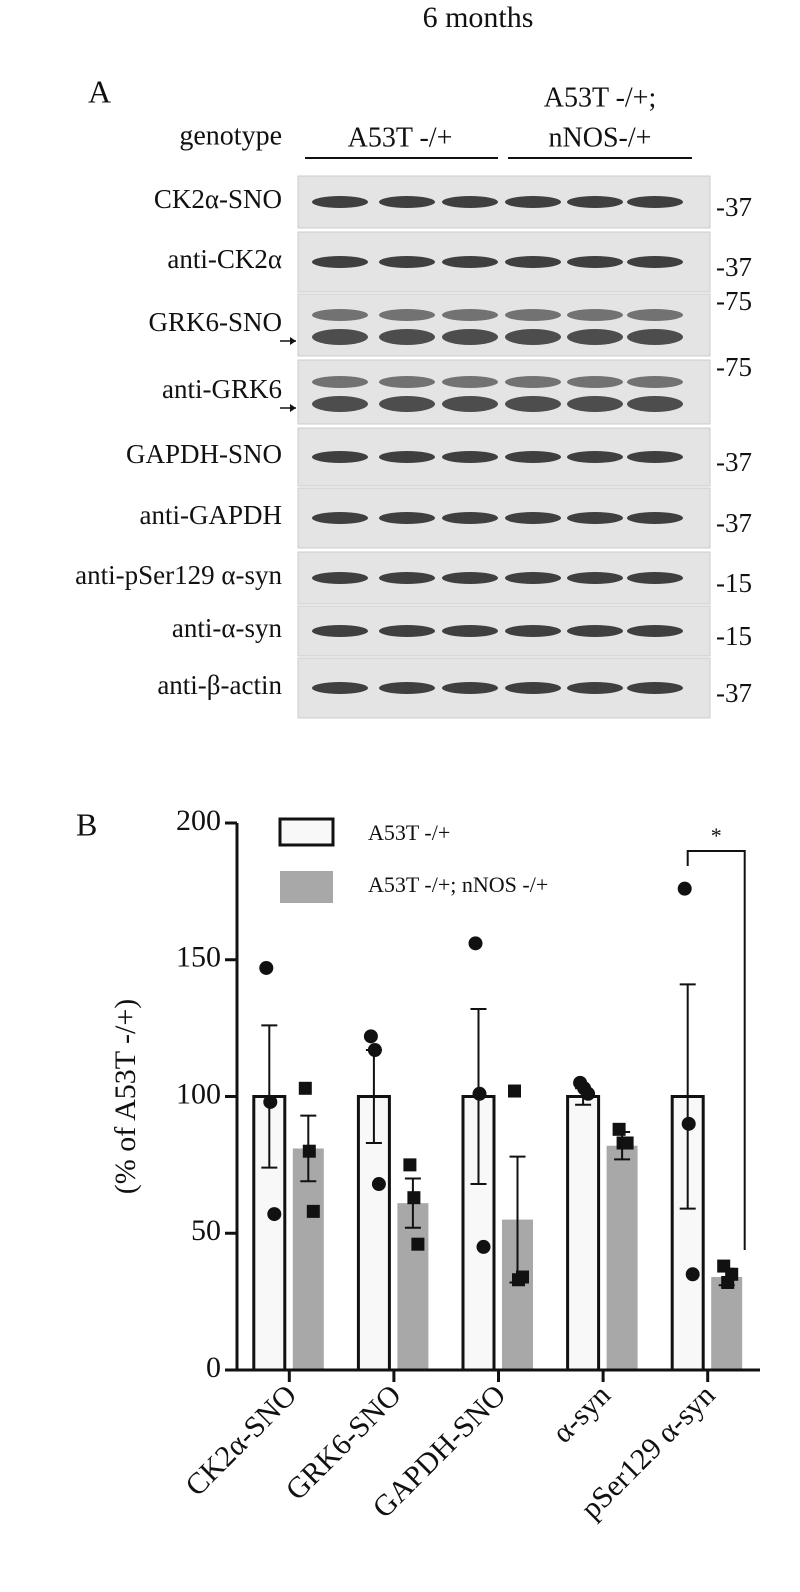  Describe the element at coordinates (716, 1050) in the screenshot. I see `significance-bracket` at that location.